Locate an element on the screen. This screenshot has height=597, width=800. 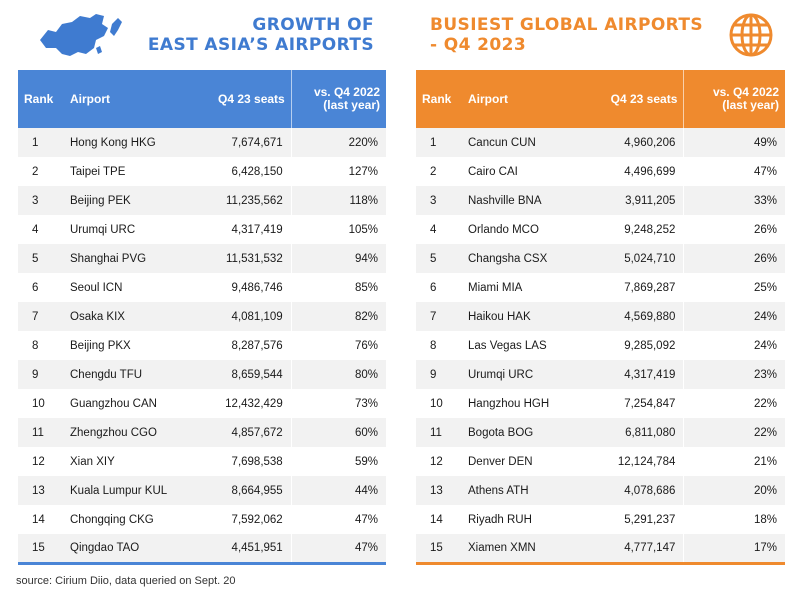
rank-cell: 9 is located at coordinates (41, 374).